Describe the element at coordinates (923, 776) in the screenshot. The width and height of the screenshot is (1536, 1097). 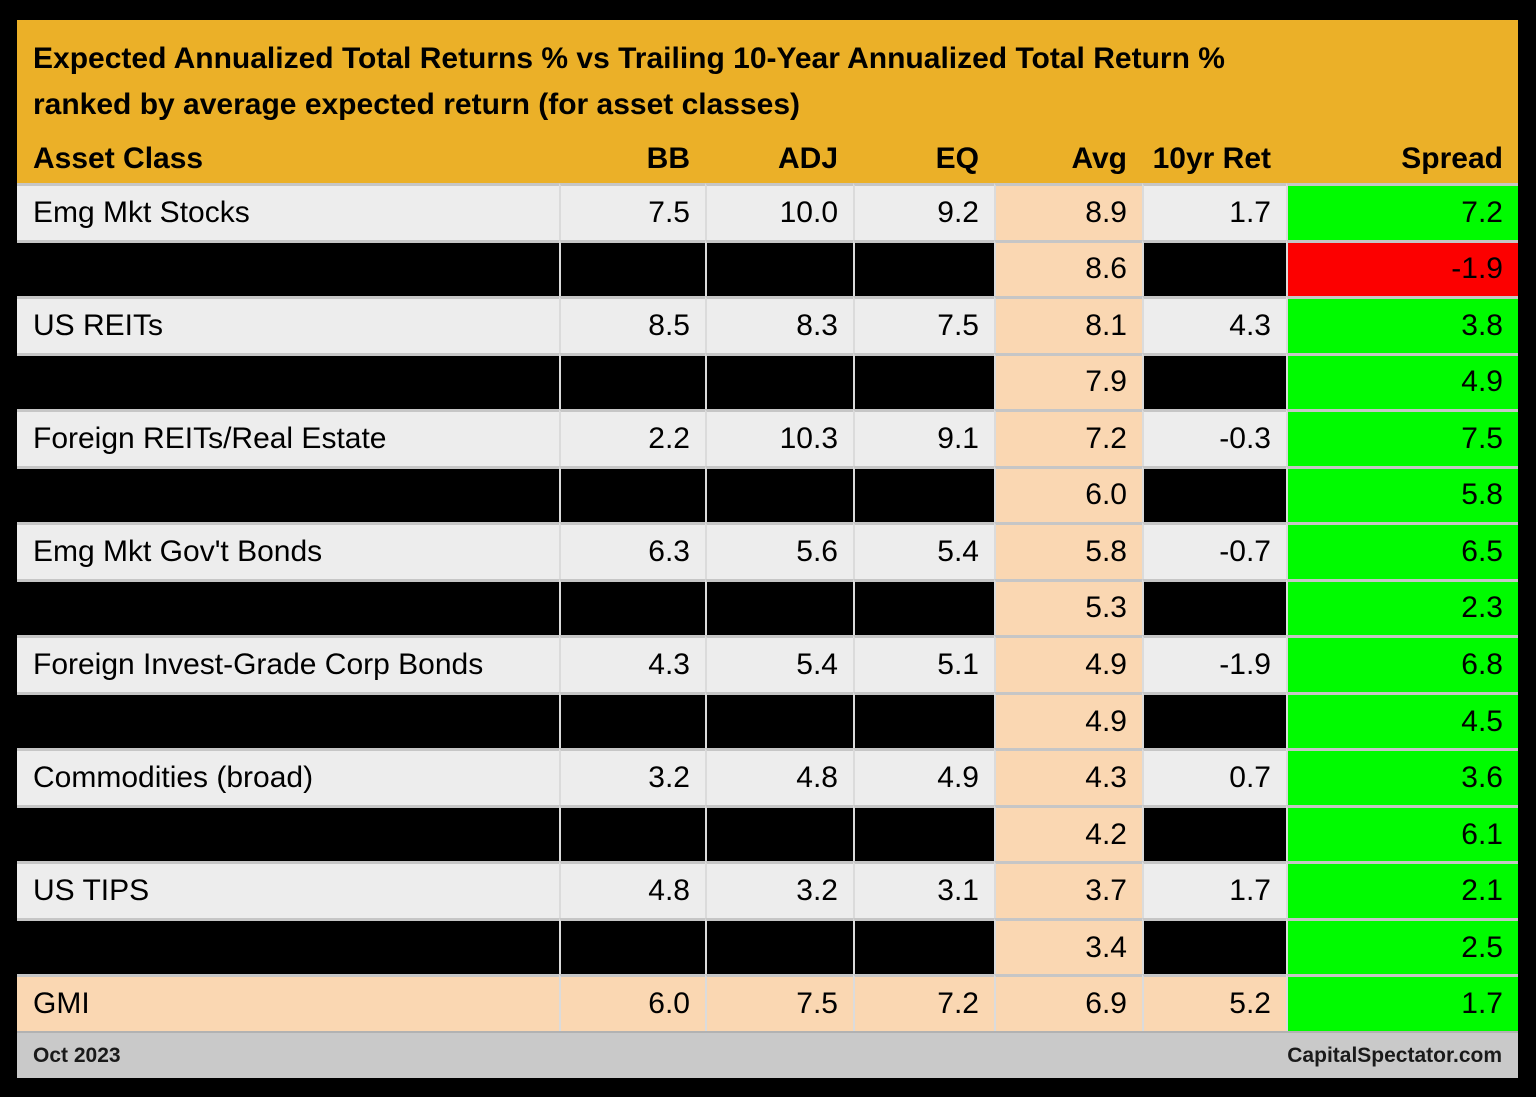
I see `cell-eq: 4.9` at that location.